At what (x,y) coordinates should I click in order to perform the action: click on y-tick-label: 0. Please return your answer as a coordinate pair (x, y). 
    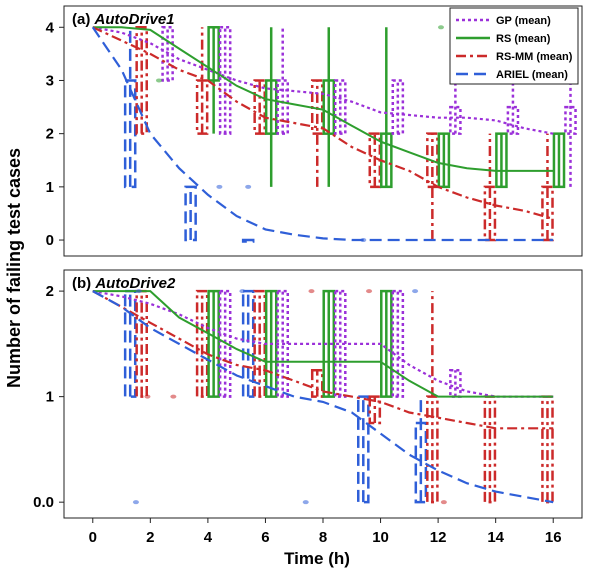
    Looking at the image, I should click on (50, 240).